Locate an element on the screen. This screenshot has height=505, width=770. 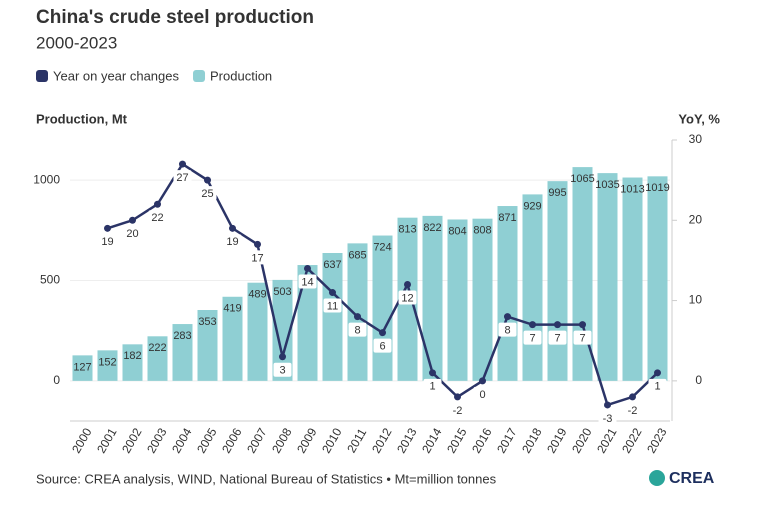
x-tick-label: 2006 is located at coordinates (232, 440).